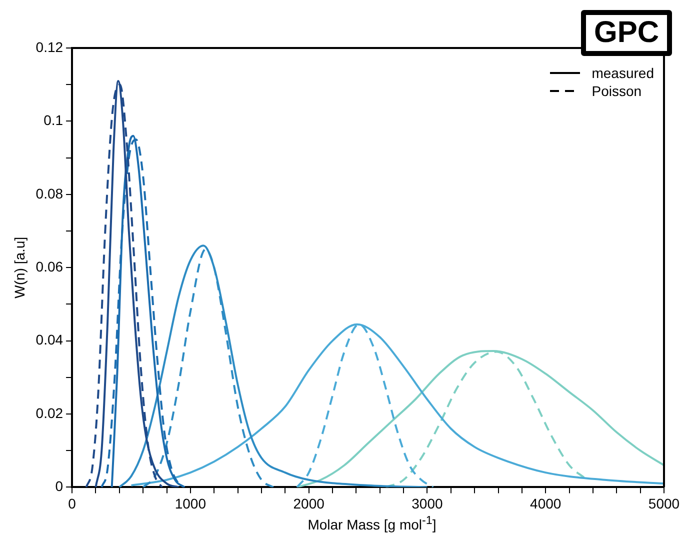 This screenshot has height=546, width=686. I want to click on annotation: GPC, so click(626, 33).